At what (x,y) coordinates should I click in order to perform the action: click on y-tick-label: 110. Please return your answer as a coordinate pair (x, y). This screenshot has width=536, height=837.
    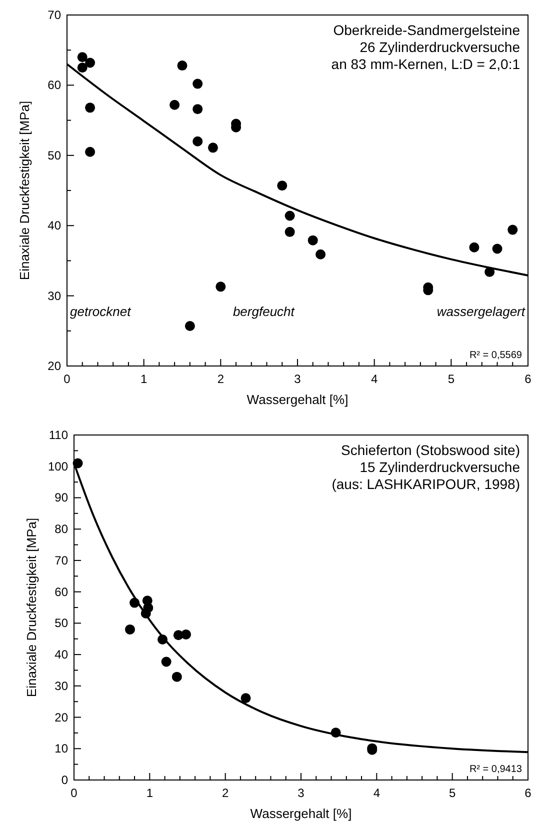
    Looking at the image, I should click on (58, 435).